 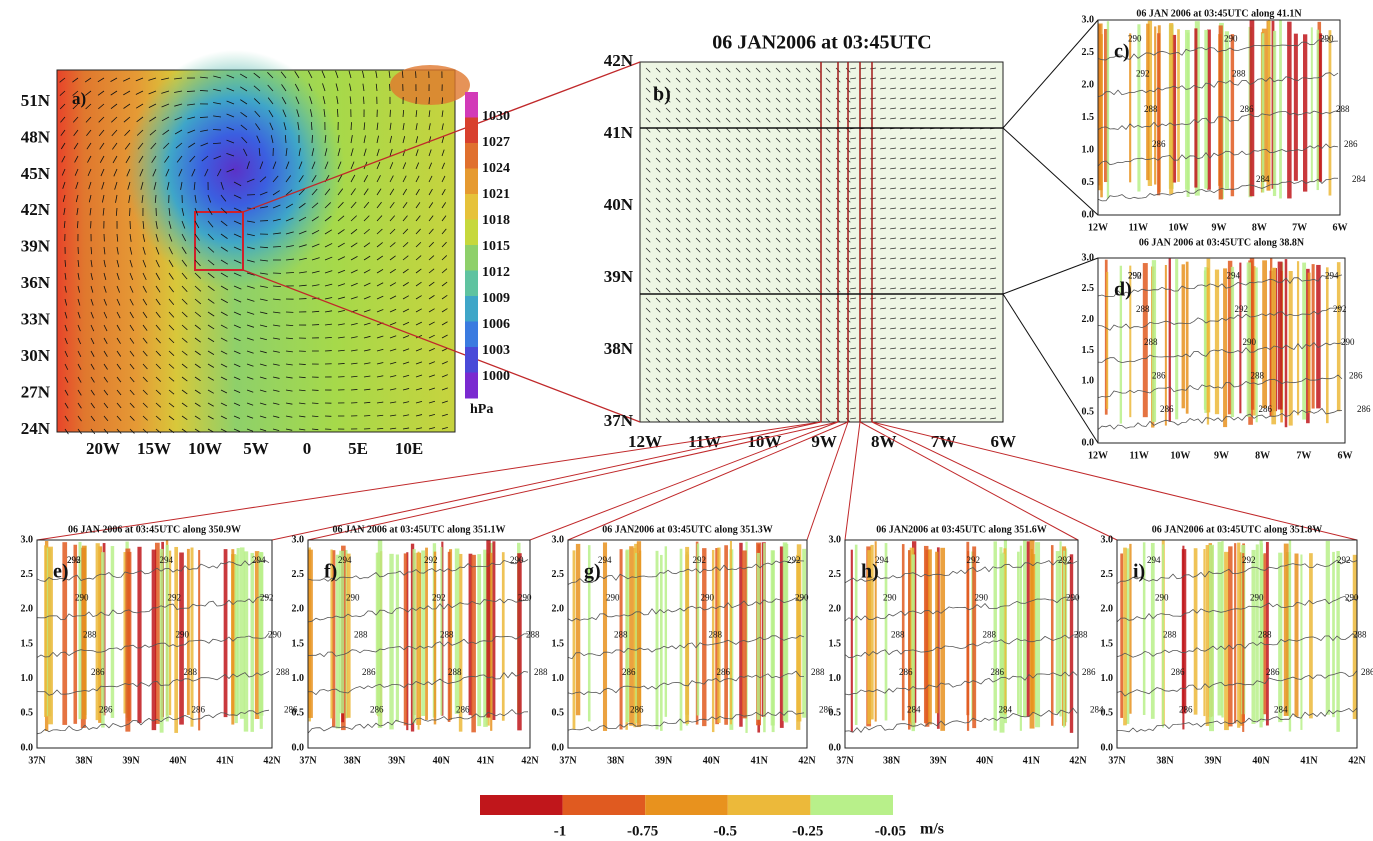 What do you see at coordinates (1219, 117) in the screenshot?
I see `section-frame` at bounding box center [1219, 117].